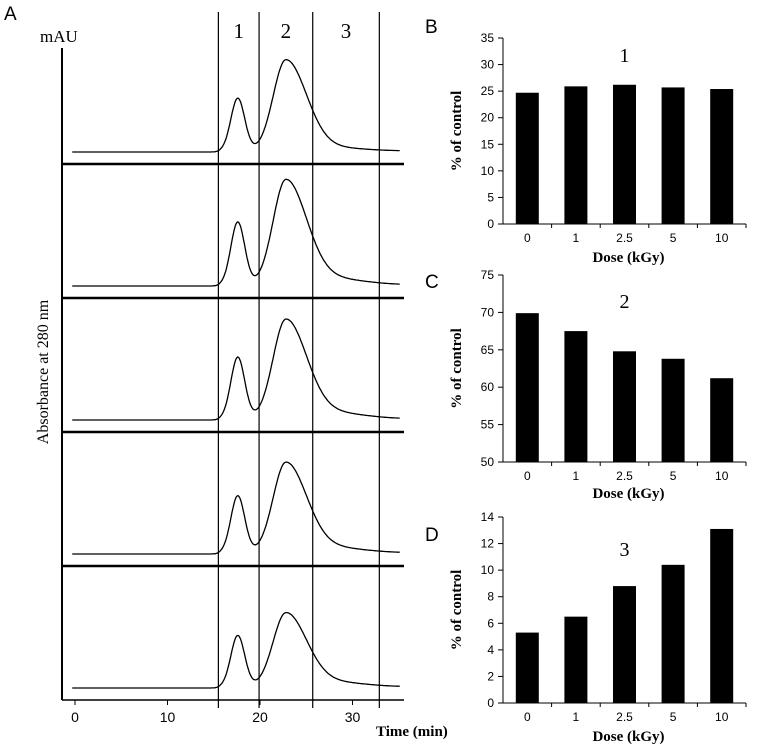  Describe the element at coordinates (488, 65) in the screenshot. I see `y-tick-label: 30` at that location.